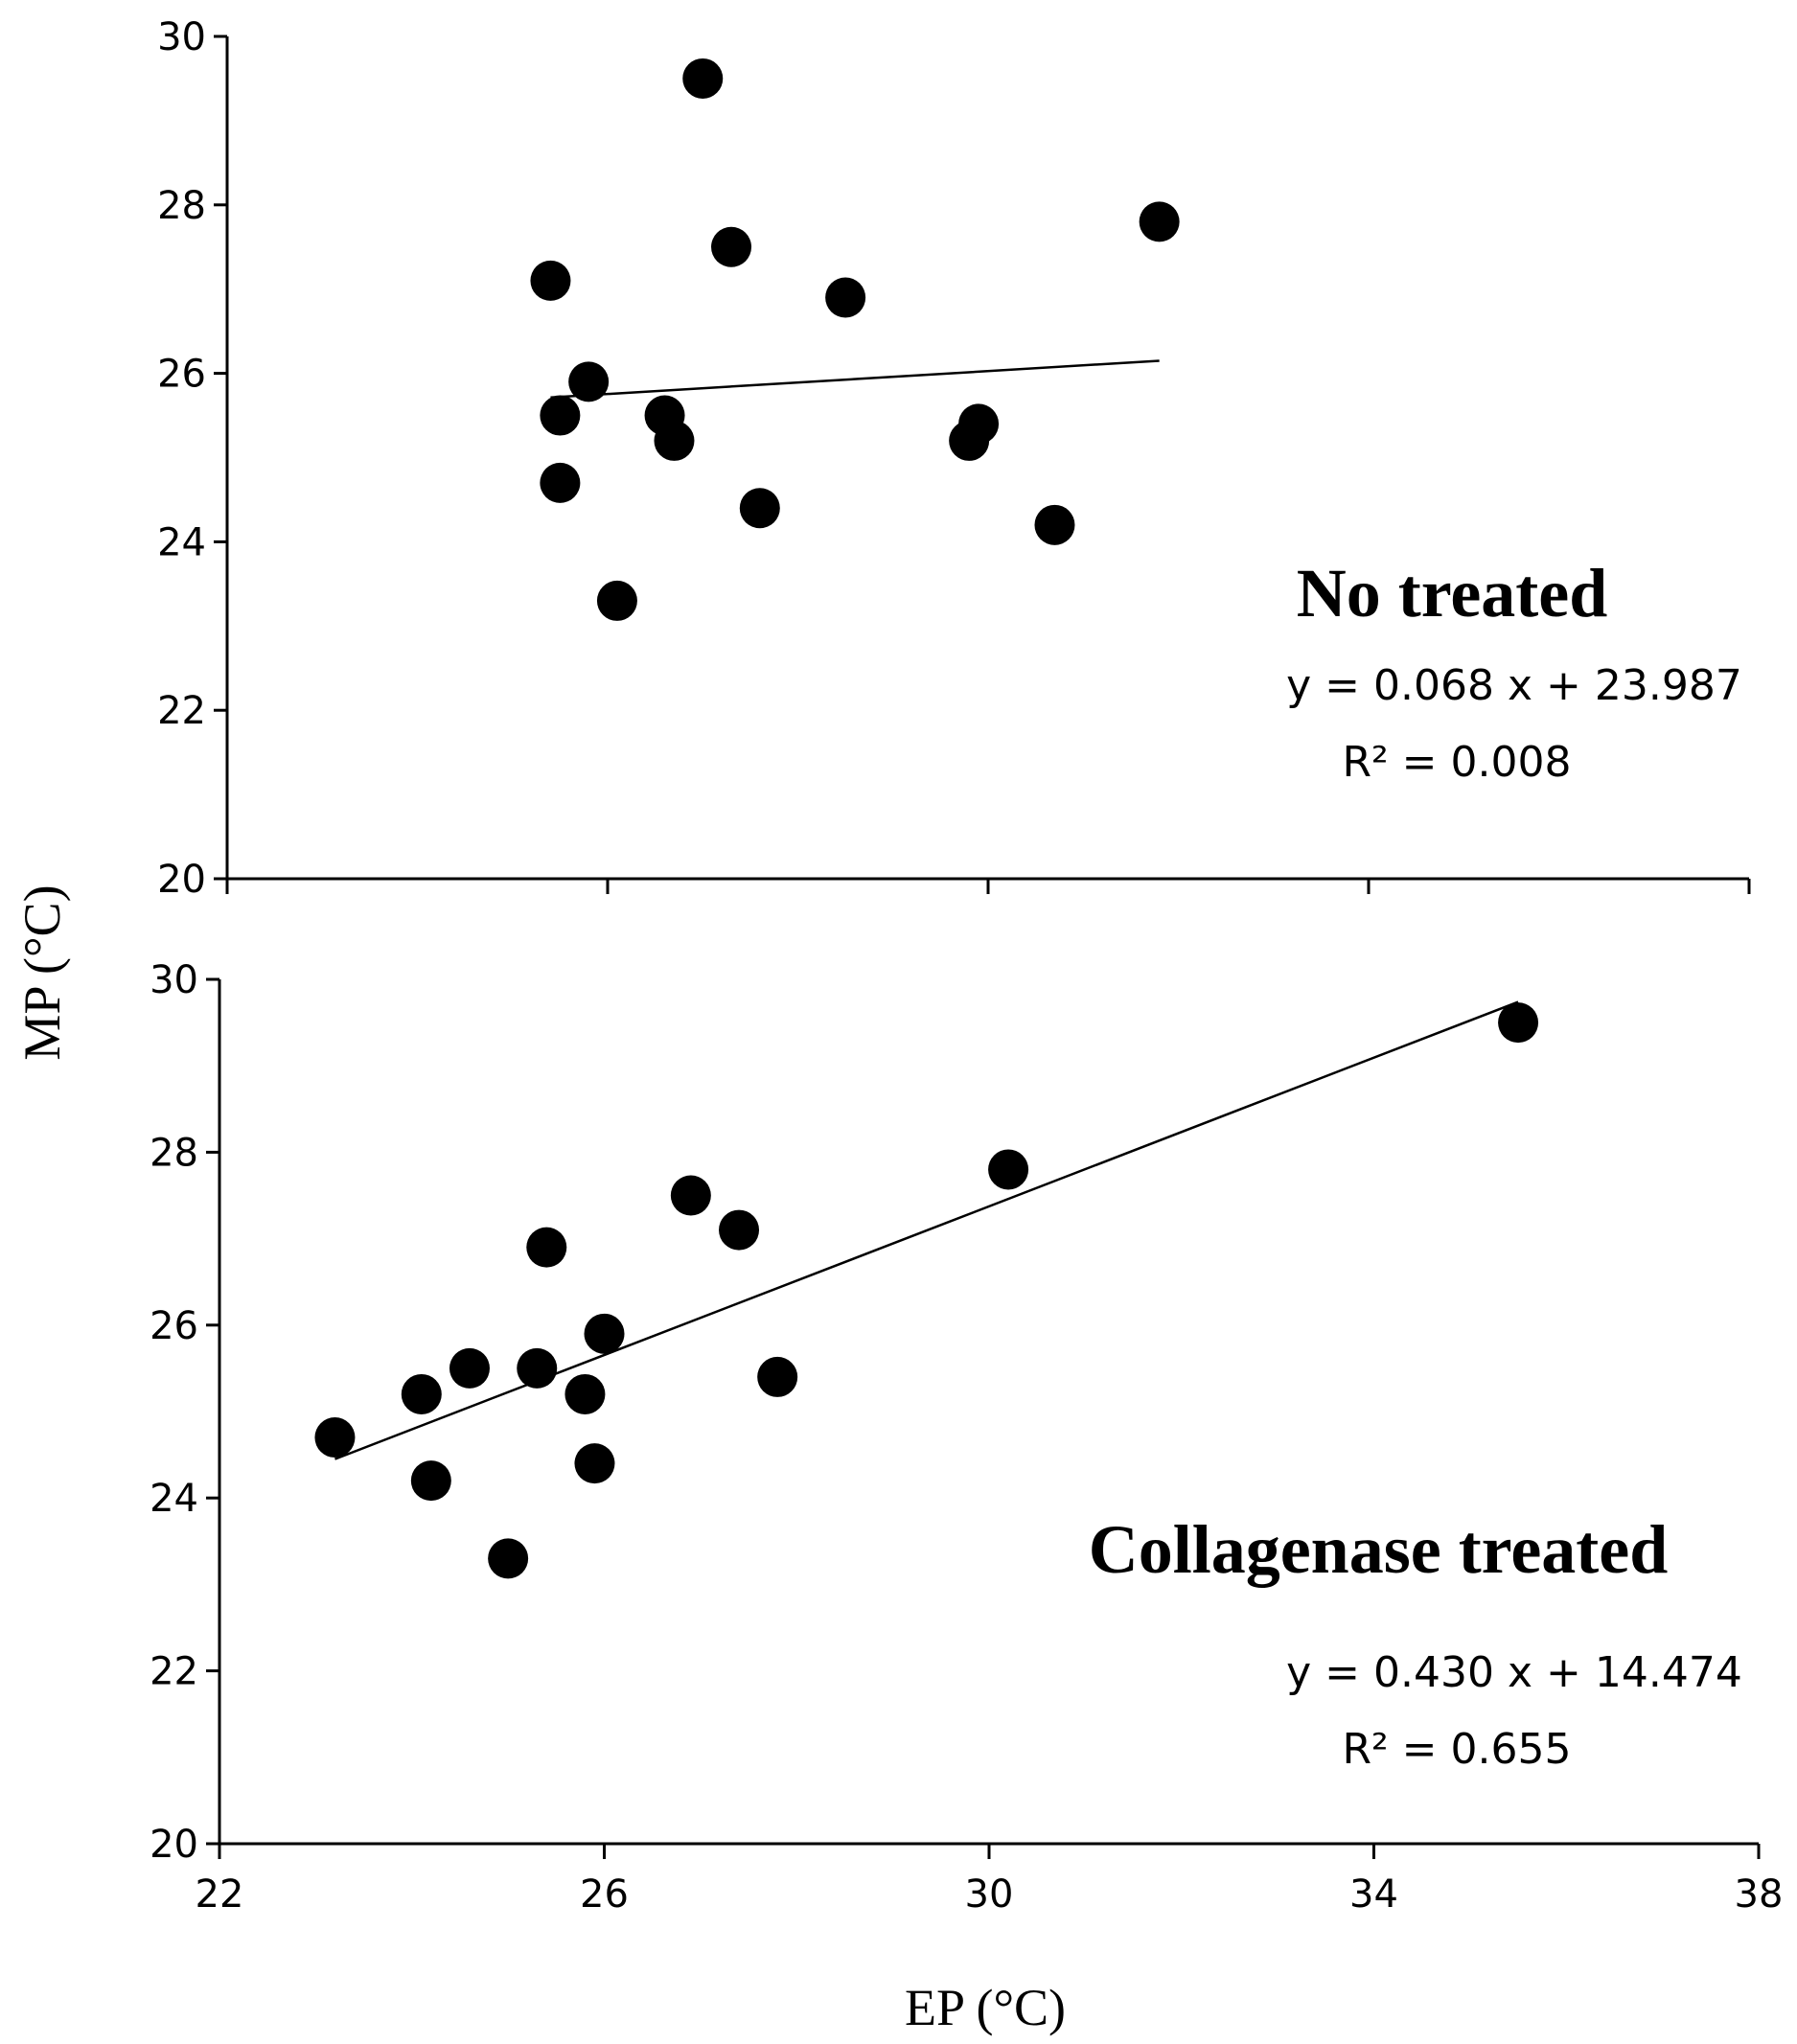 This screenshot has width=1797, height=2044. I want to click on panel-title: No treated, so click(1453, 593).